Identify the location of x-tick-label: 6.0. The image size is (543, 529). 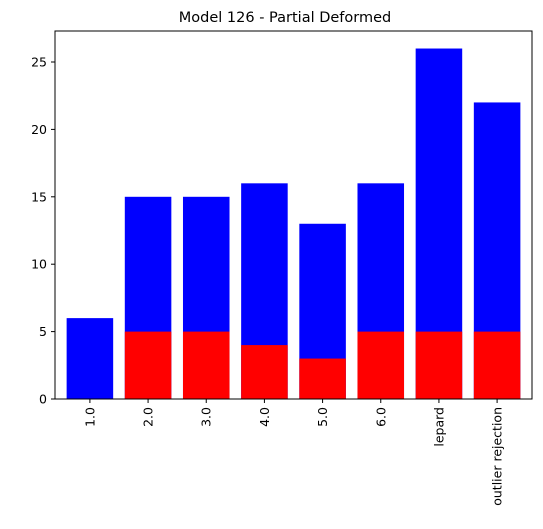
(380, 417).